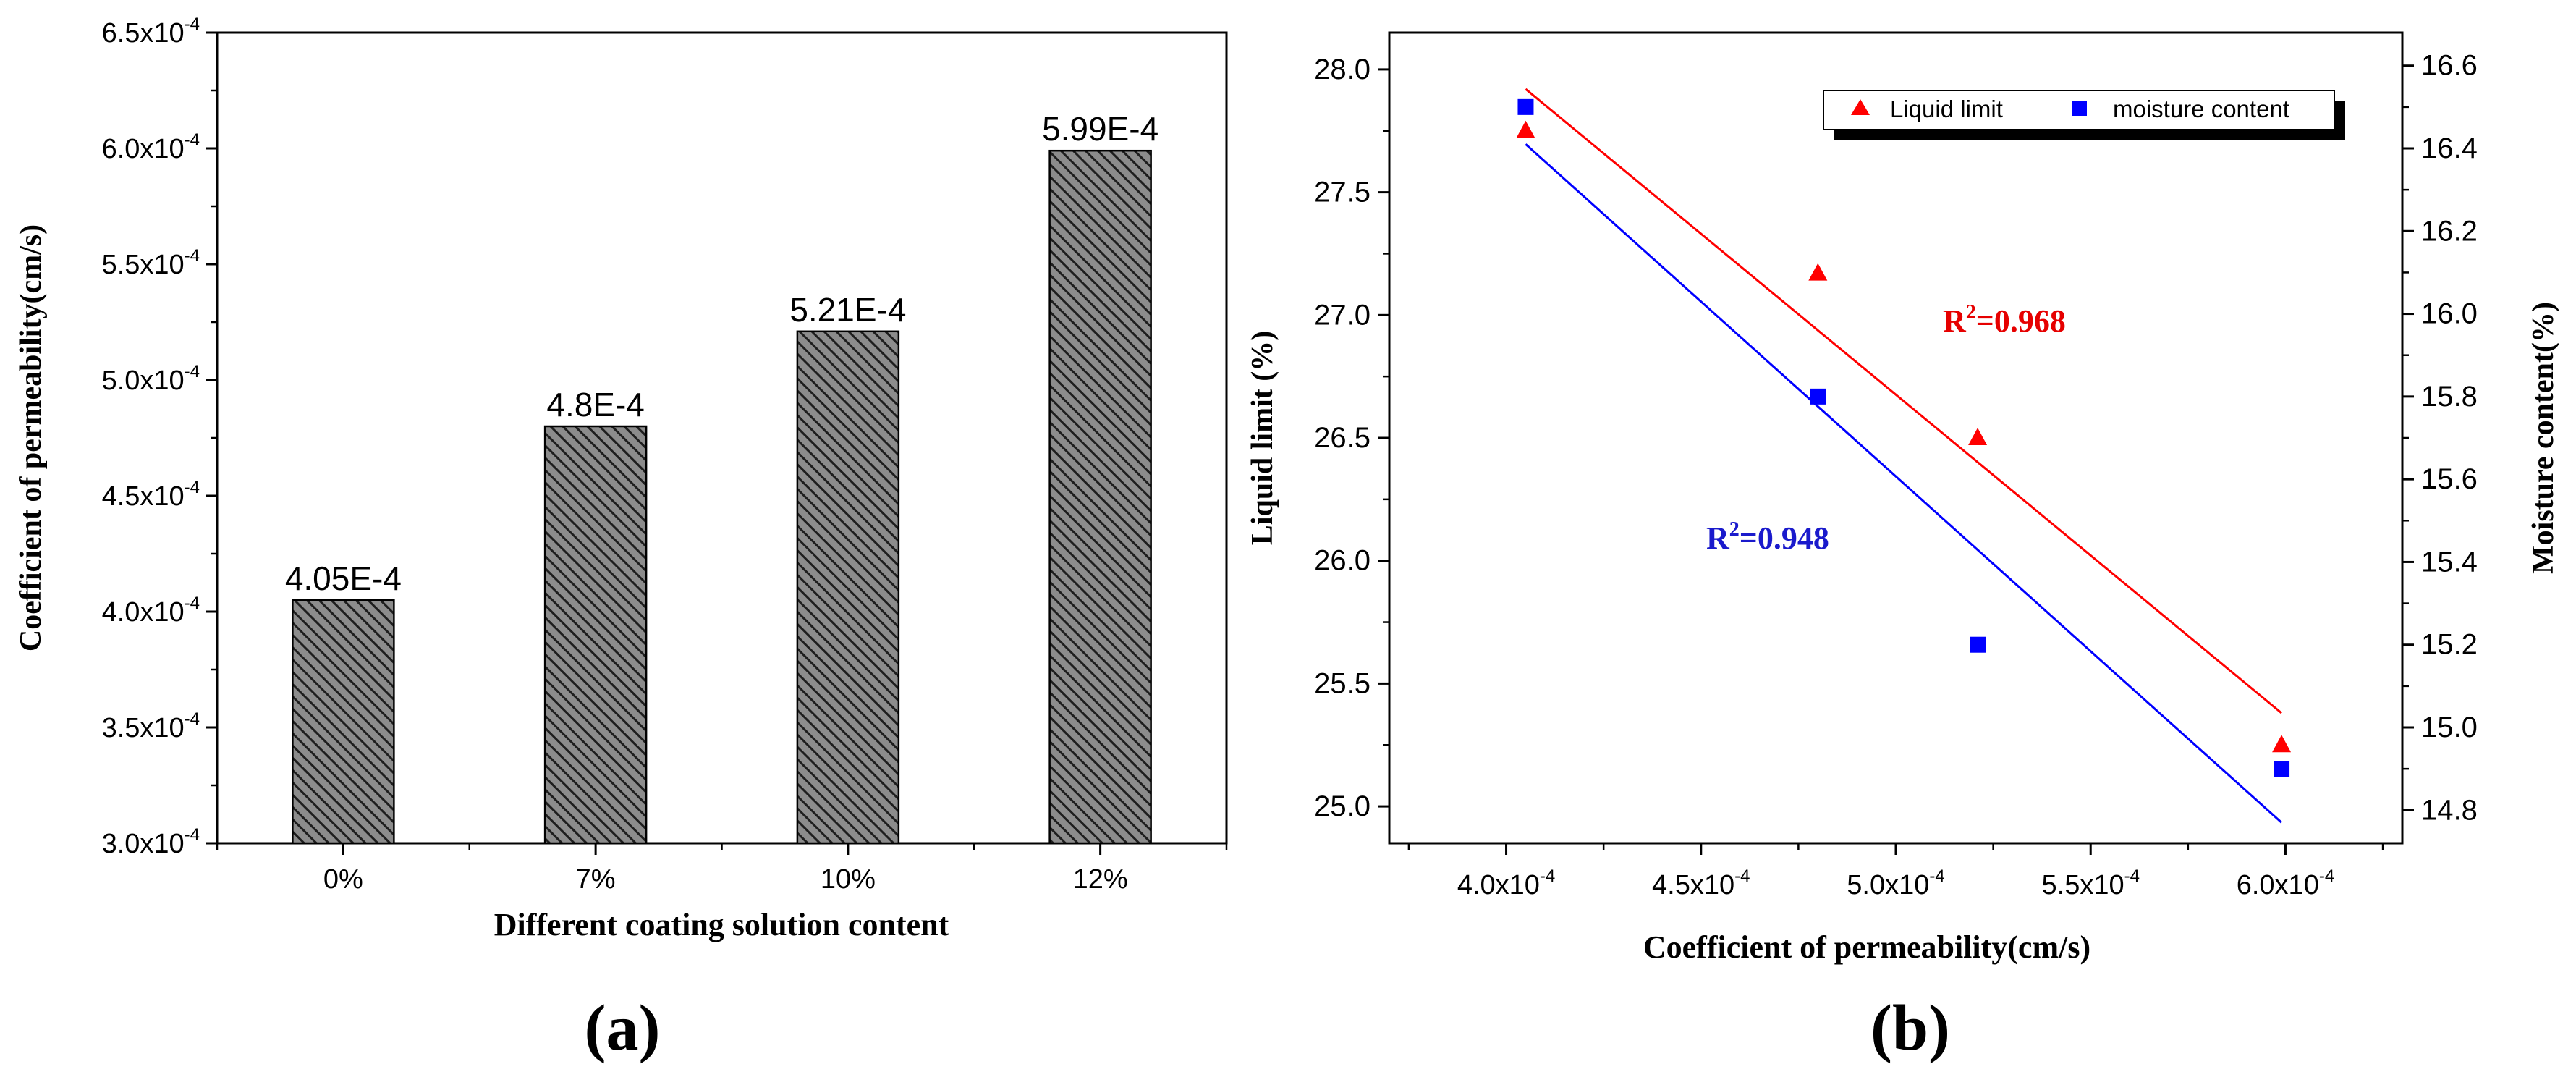  What do you see at coordinates (2449, 479) in the screenshot?
I see `y2-tick-label: 15.6` at bounding box center [2449, 479].